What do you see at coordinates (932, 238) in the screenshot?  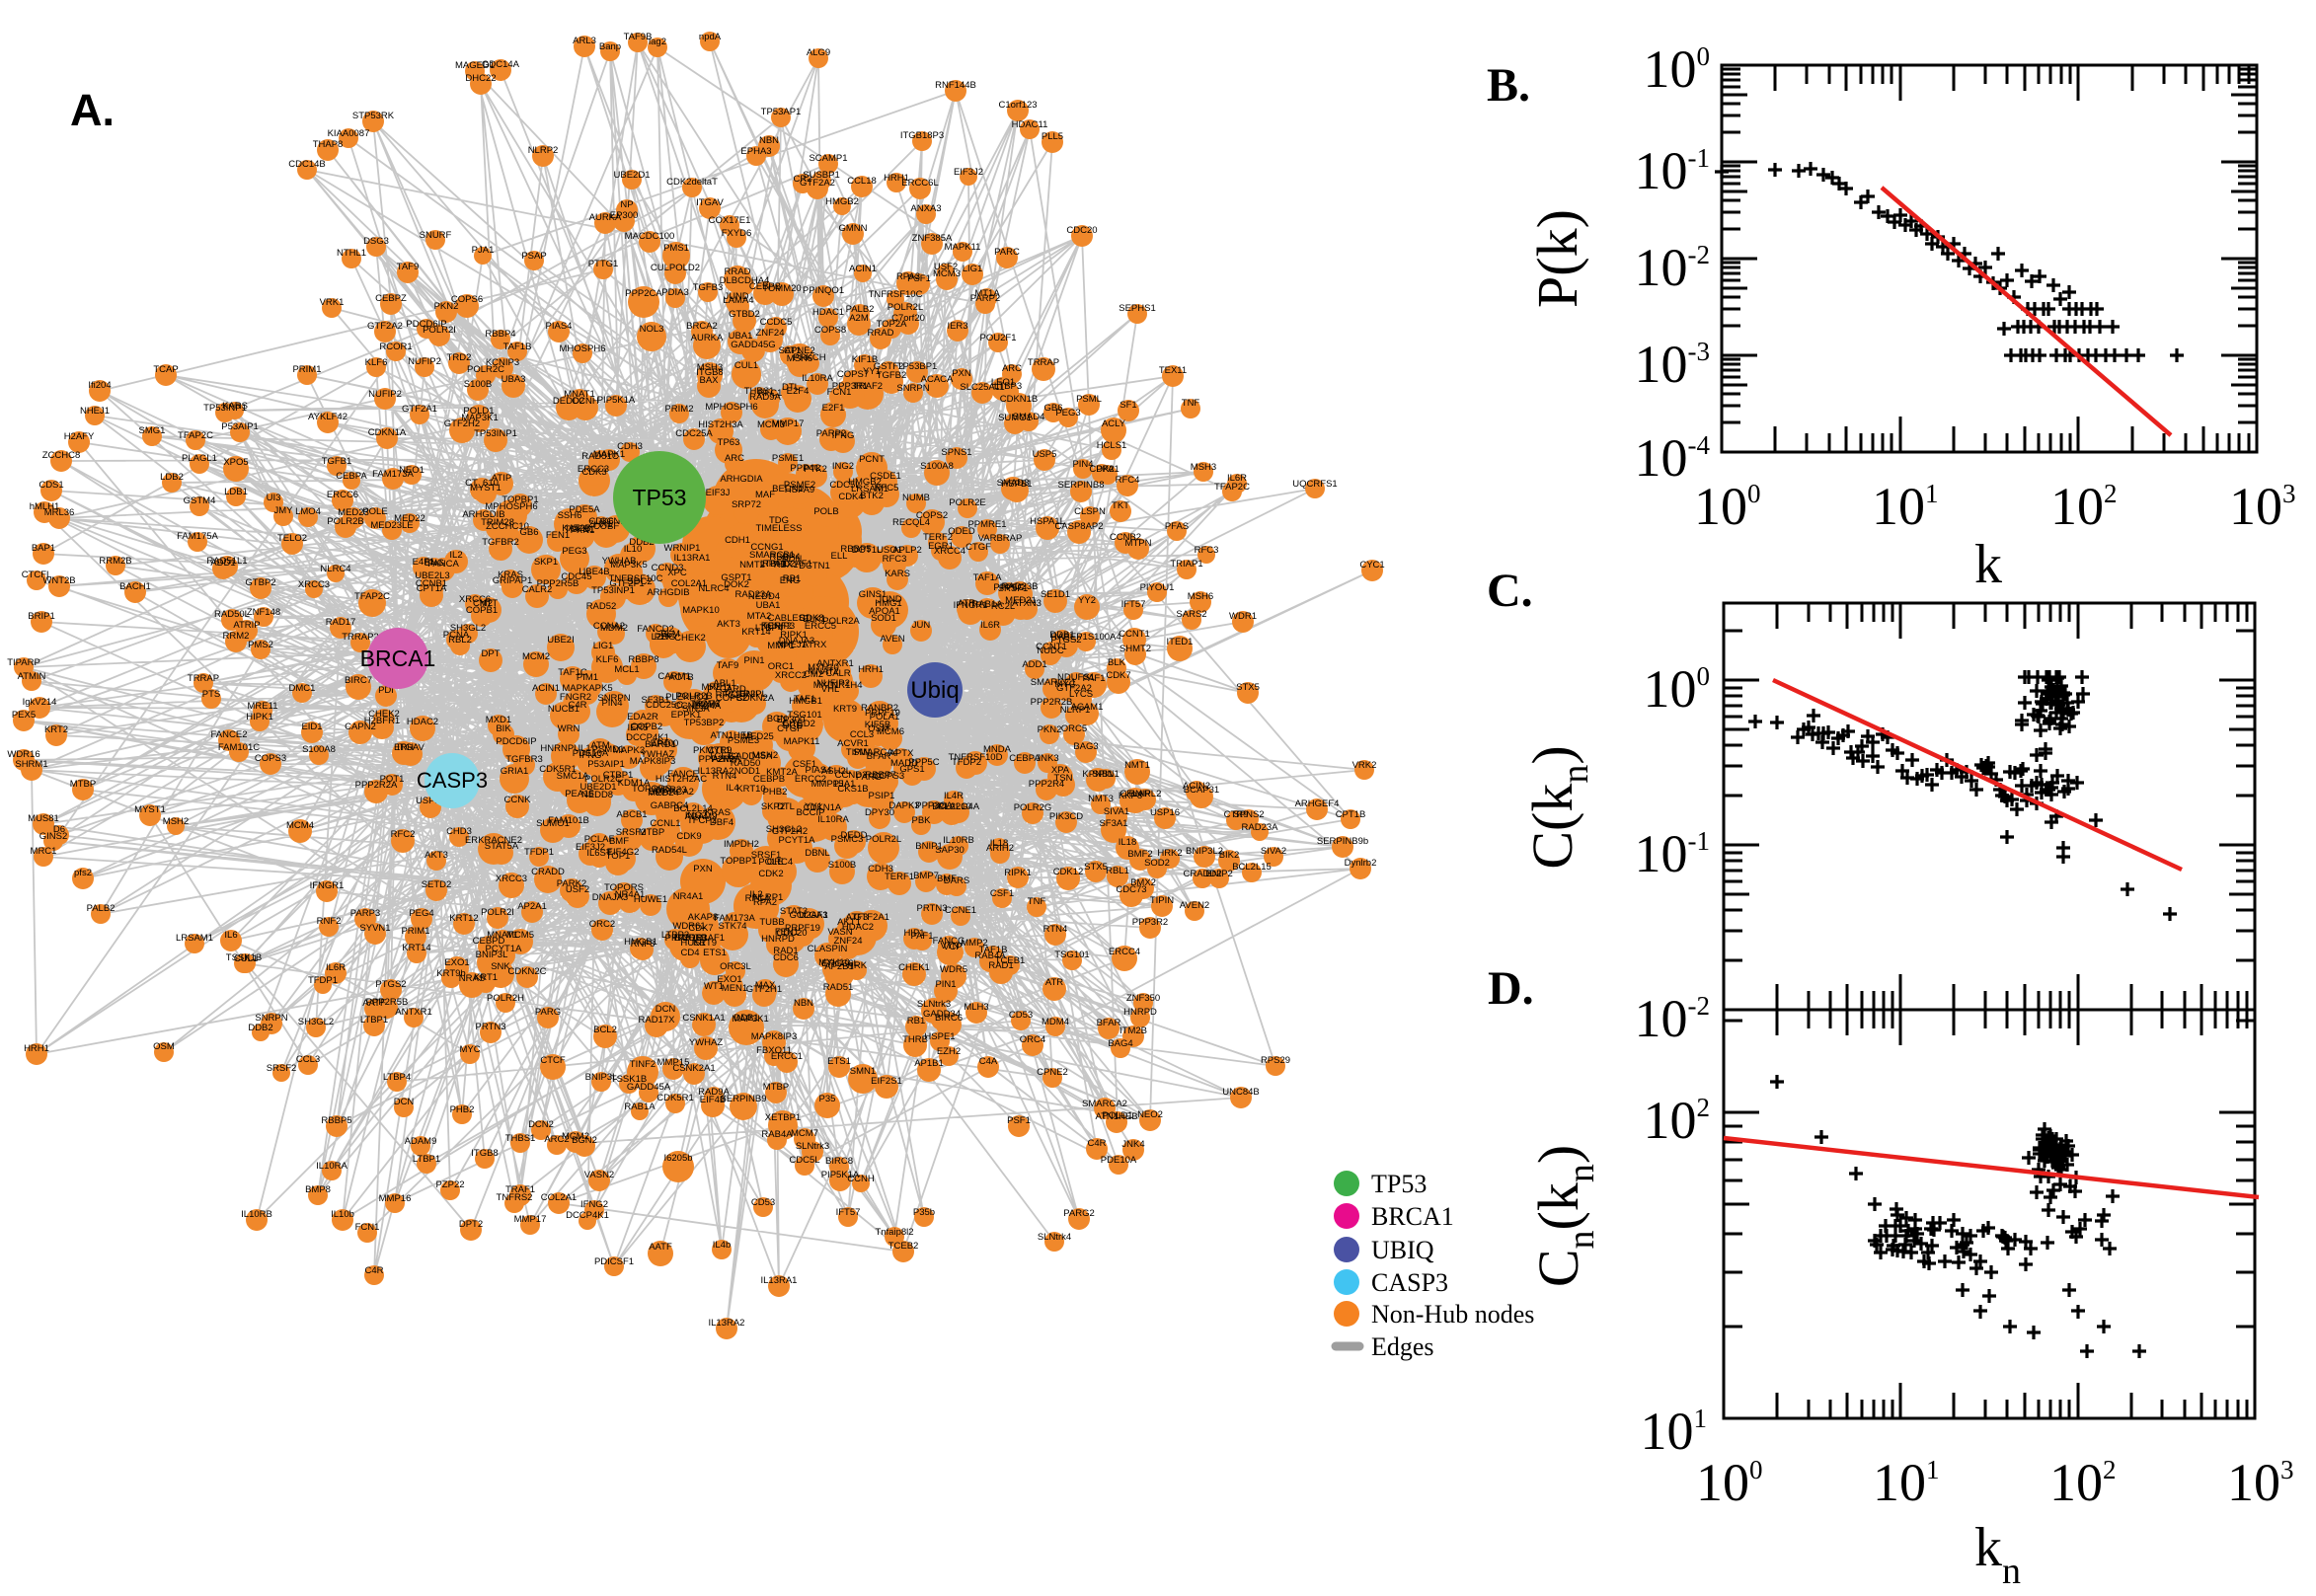 I see `svg-text: ZNF385A` at bounding box center [932, 238].